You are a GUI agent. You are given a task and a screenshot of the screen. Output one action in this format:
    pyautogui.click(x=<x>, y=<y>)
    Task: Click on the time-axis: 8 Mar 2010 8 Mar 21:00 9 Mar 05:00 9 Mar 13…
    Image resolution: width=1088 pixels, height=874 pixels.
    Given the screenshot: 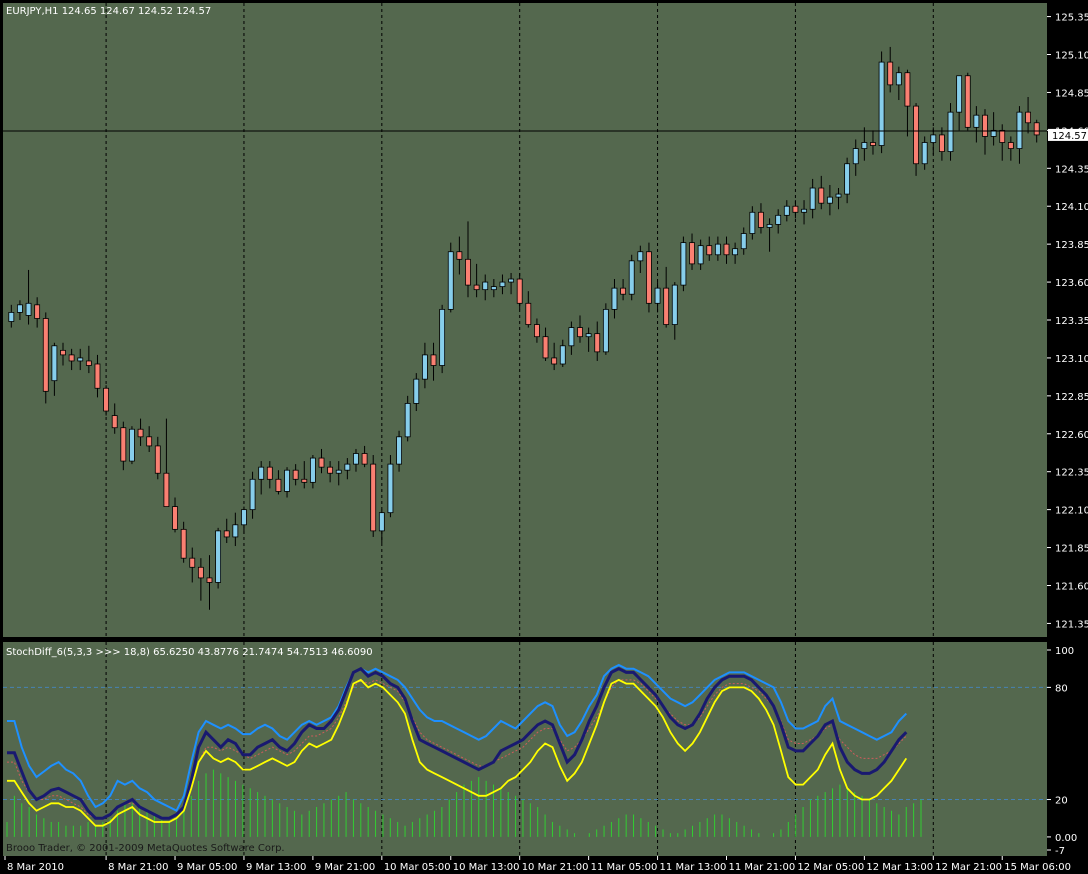 What is the action you would take?
    pyautogui.click(x=537, y=864)
    